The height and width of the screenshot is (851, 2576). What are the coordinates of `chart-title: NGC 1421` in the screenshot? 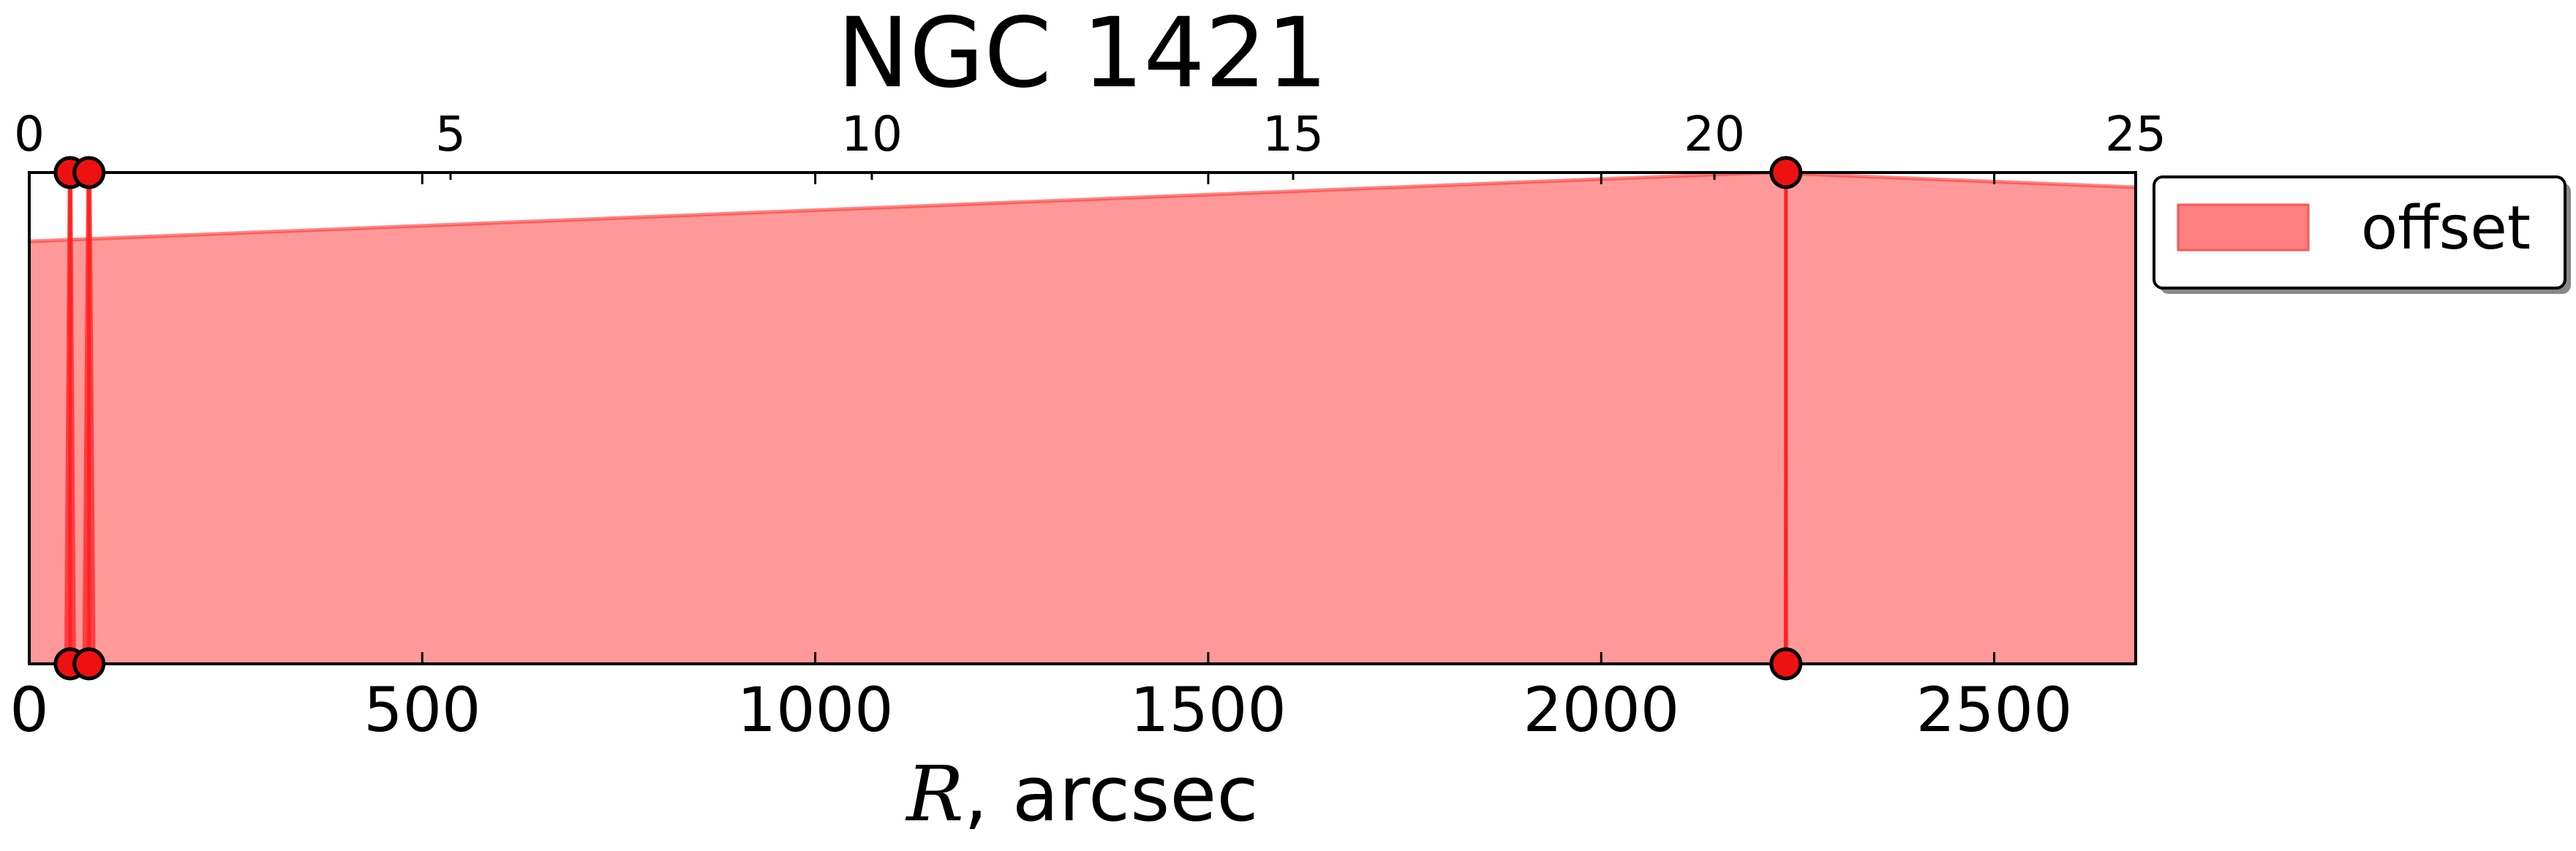 It's located at (1082, 55).